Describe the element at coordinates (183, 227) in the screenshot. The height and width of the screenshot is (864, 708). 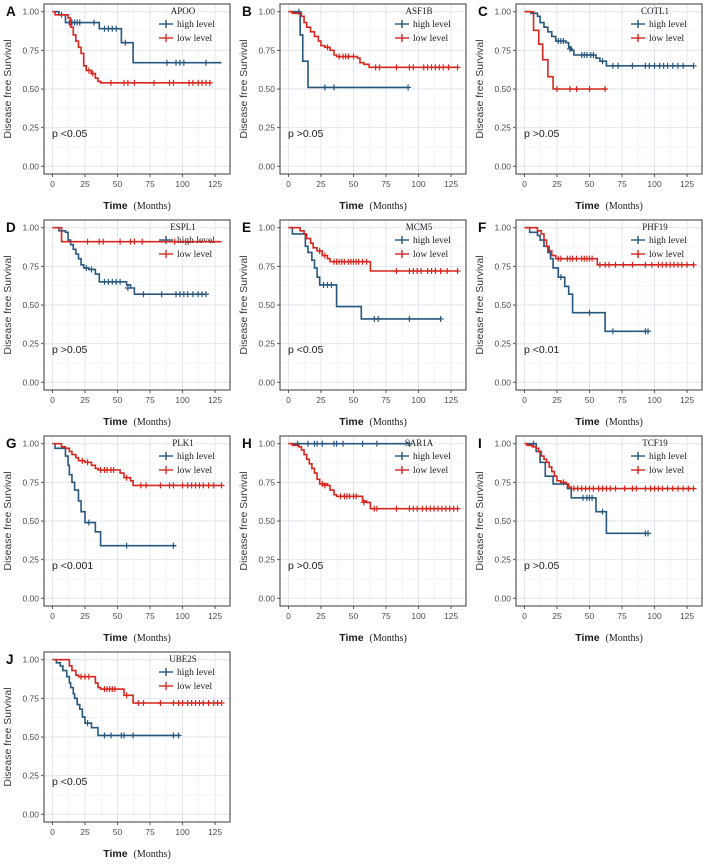
I see `legend-gene-title: ESPL1` at that location.